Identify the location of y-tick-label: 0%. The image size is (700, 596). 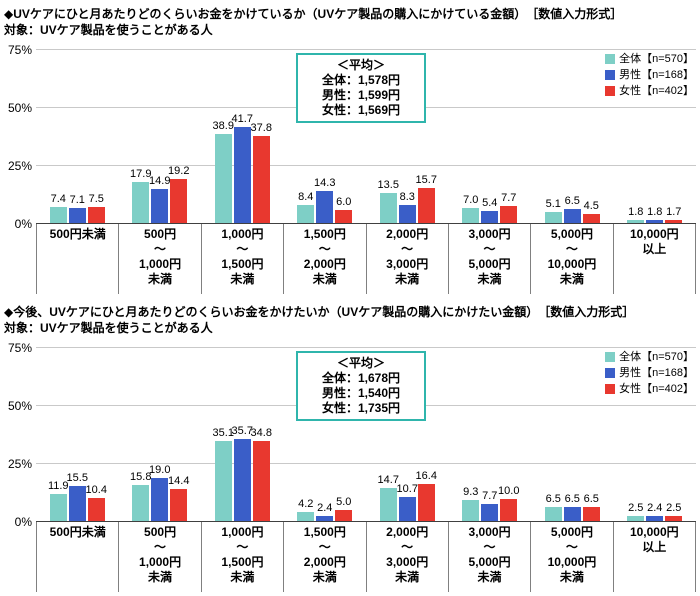
(23, 224).